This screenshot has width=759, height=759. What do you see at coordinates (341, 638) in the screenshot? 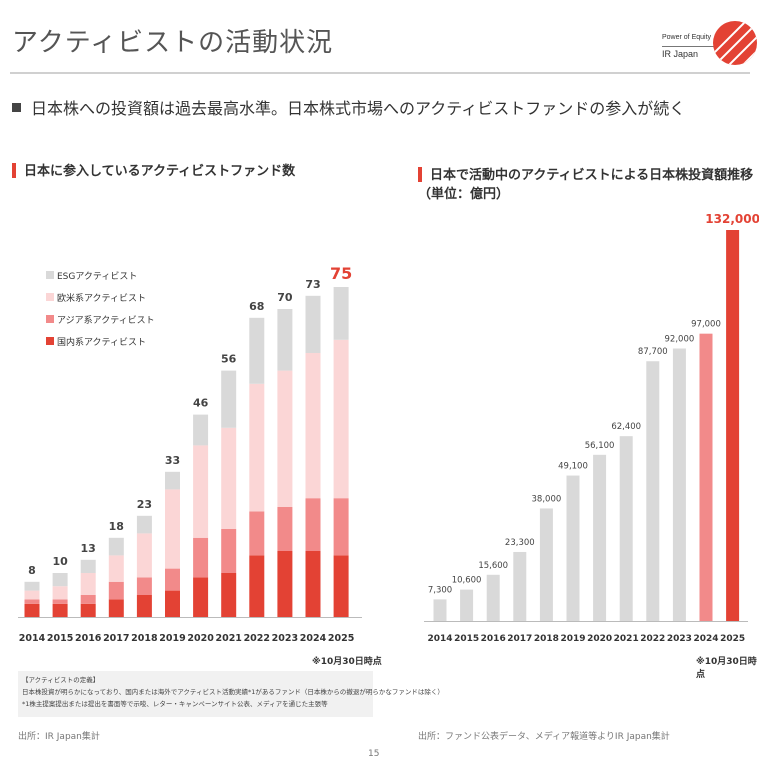
I see `x-tick-label: 2025` at bounding box center [341, 638].